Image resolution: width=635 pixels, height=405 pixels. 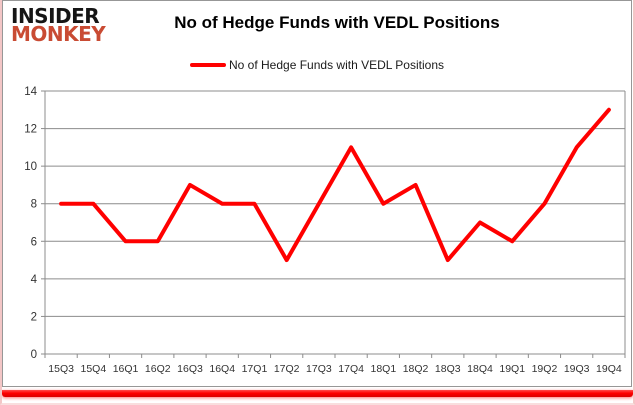 What do you see at coordinates (208, 65) in the screenshot?
I see `legend-line-marker` at bounding box center [208, 65].